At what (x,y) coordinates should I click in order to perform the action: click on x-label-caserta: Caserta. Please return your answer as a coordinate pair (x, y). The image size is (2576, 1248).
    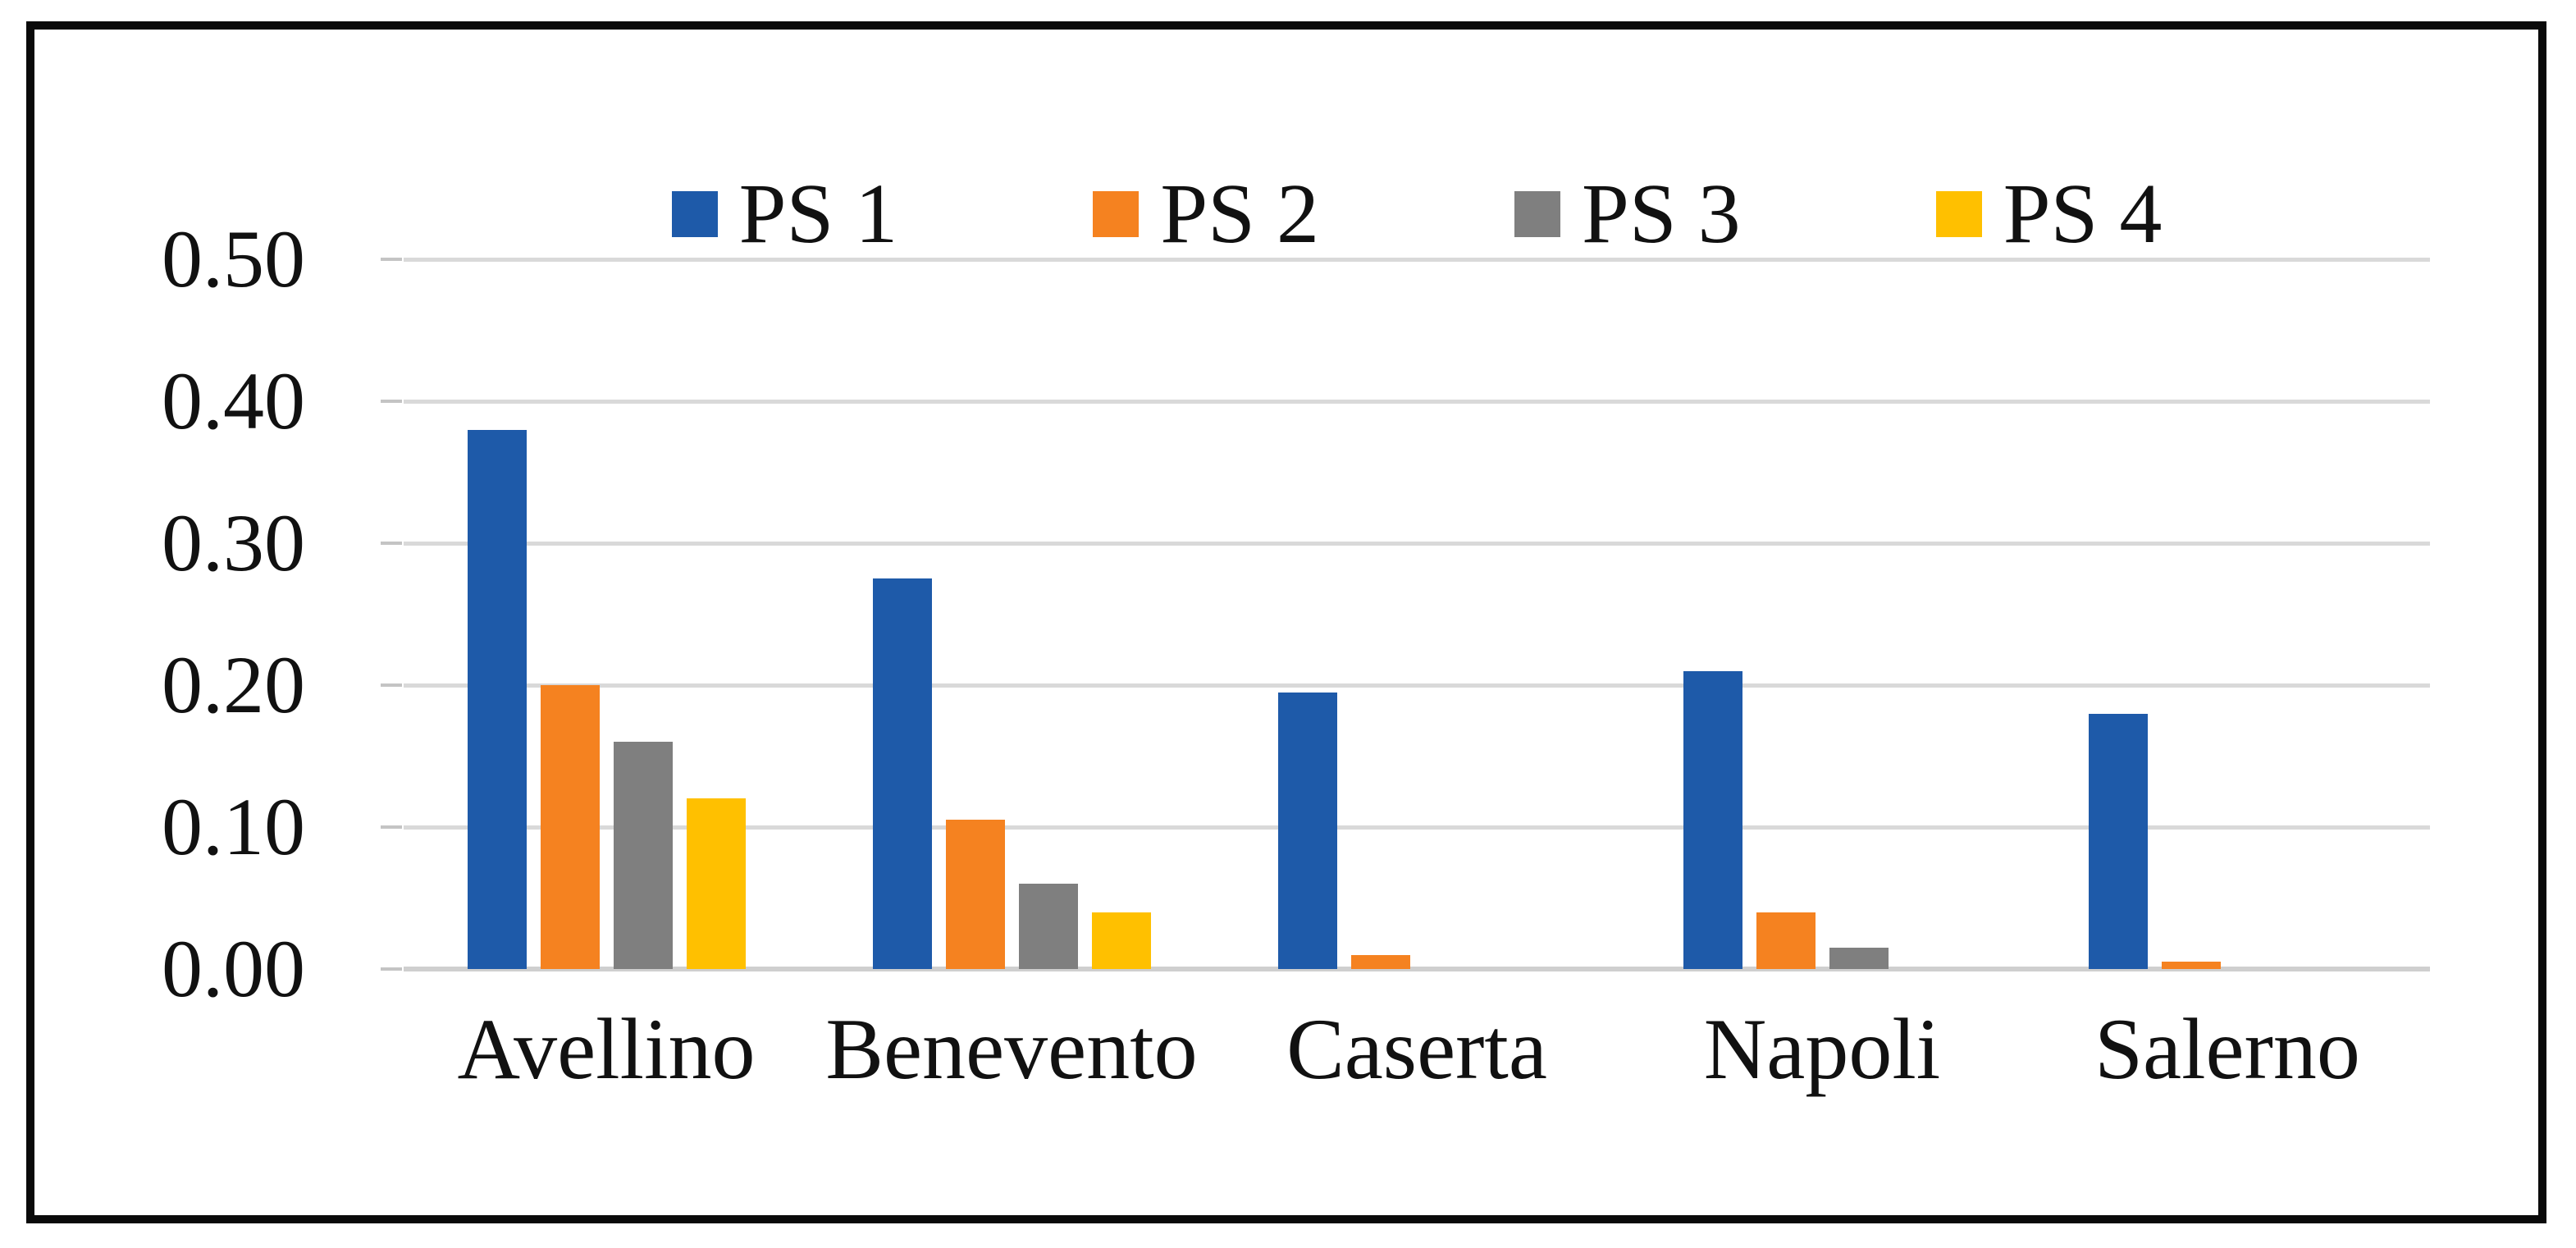
    Looking at the image, I should click on (1416, 1049).